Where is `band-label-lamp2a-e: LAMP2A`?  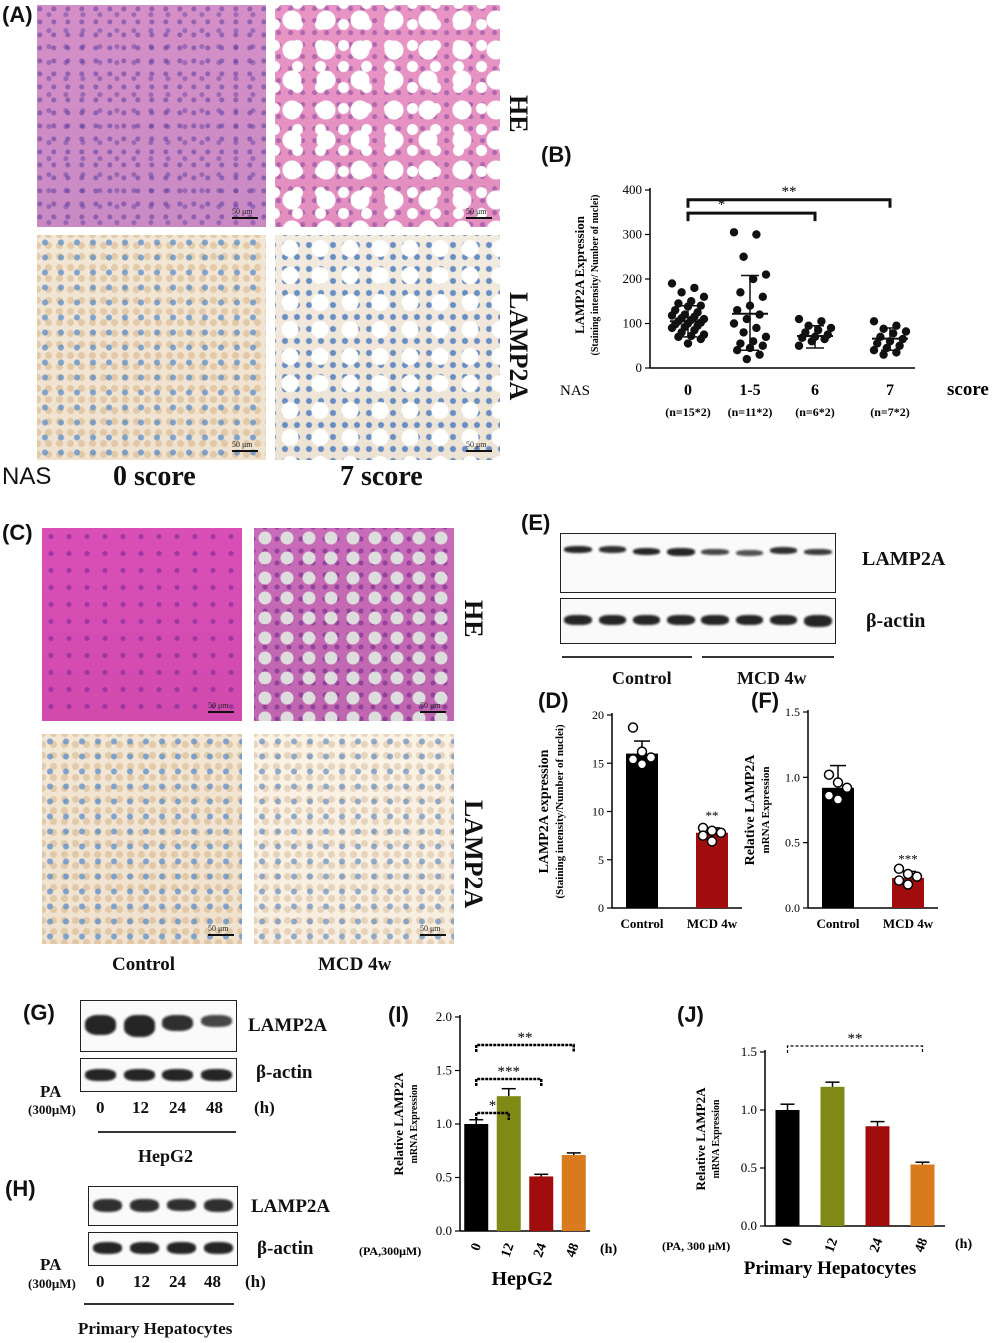
band-label-lamp2a-e: LAMP2A is located at coordinates (904, 559).